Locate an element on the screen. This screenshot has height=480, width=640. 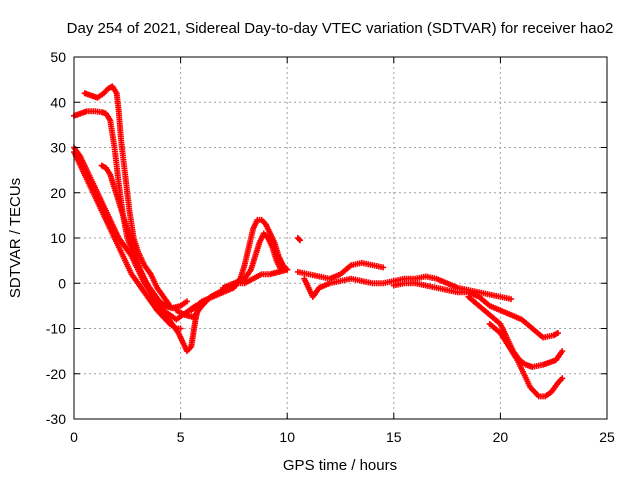
y-tick-label: 20 is located at coordinates (58, 193).